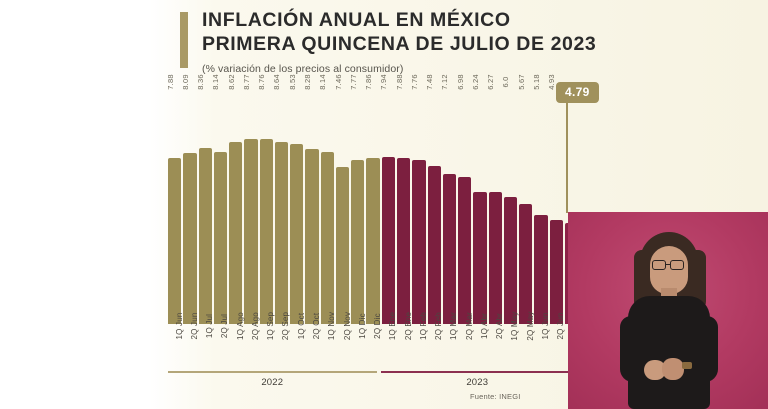 This screenshot has height=409, width=768. What do you see at coordinates (484, 326) in the screenshot?
I see `x-axis-label: 1Q Abr` at bounding box center [484, 326].